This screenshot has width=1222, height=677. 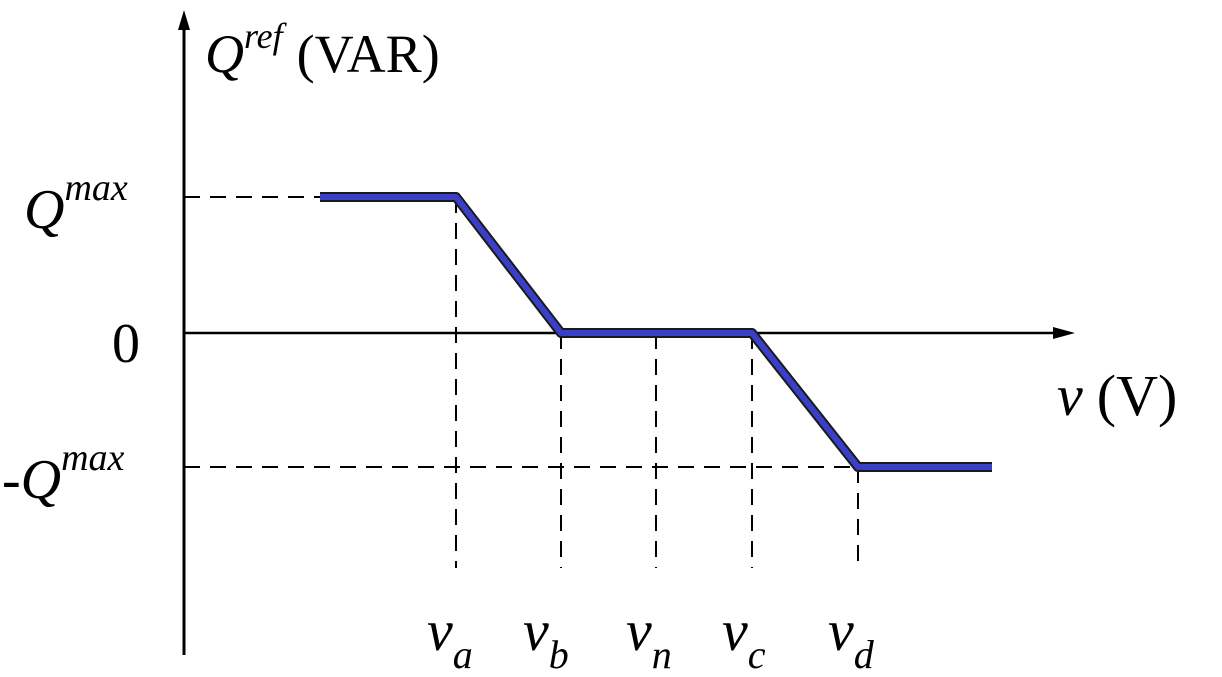 I want to click on y-axis-unit: (VAR), so click(x=368, y=54).